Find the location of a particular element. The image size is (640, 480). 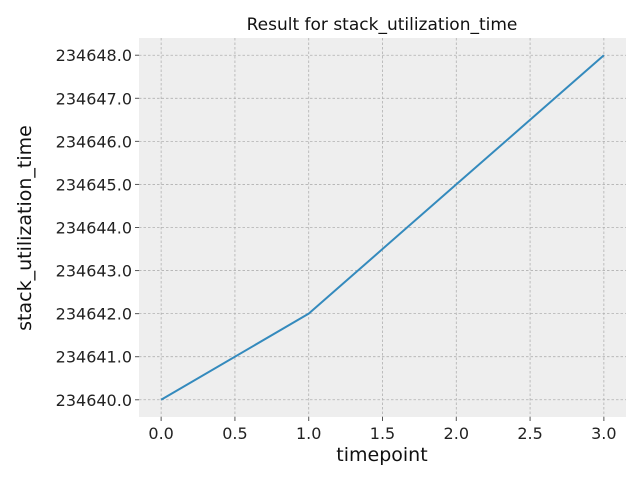

x-tick-label: 1.0 is located at coordinates (308, 433).